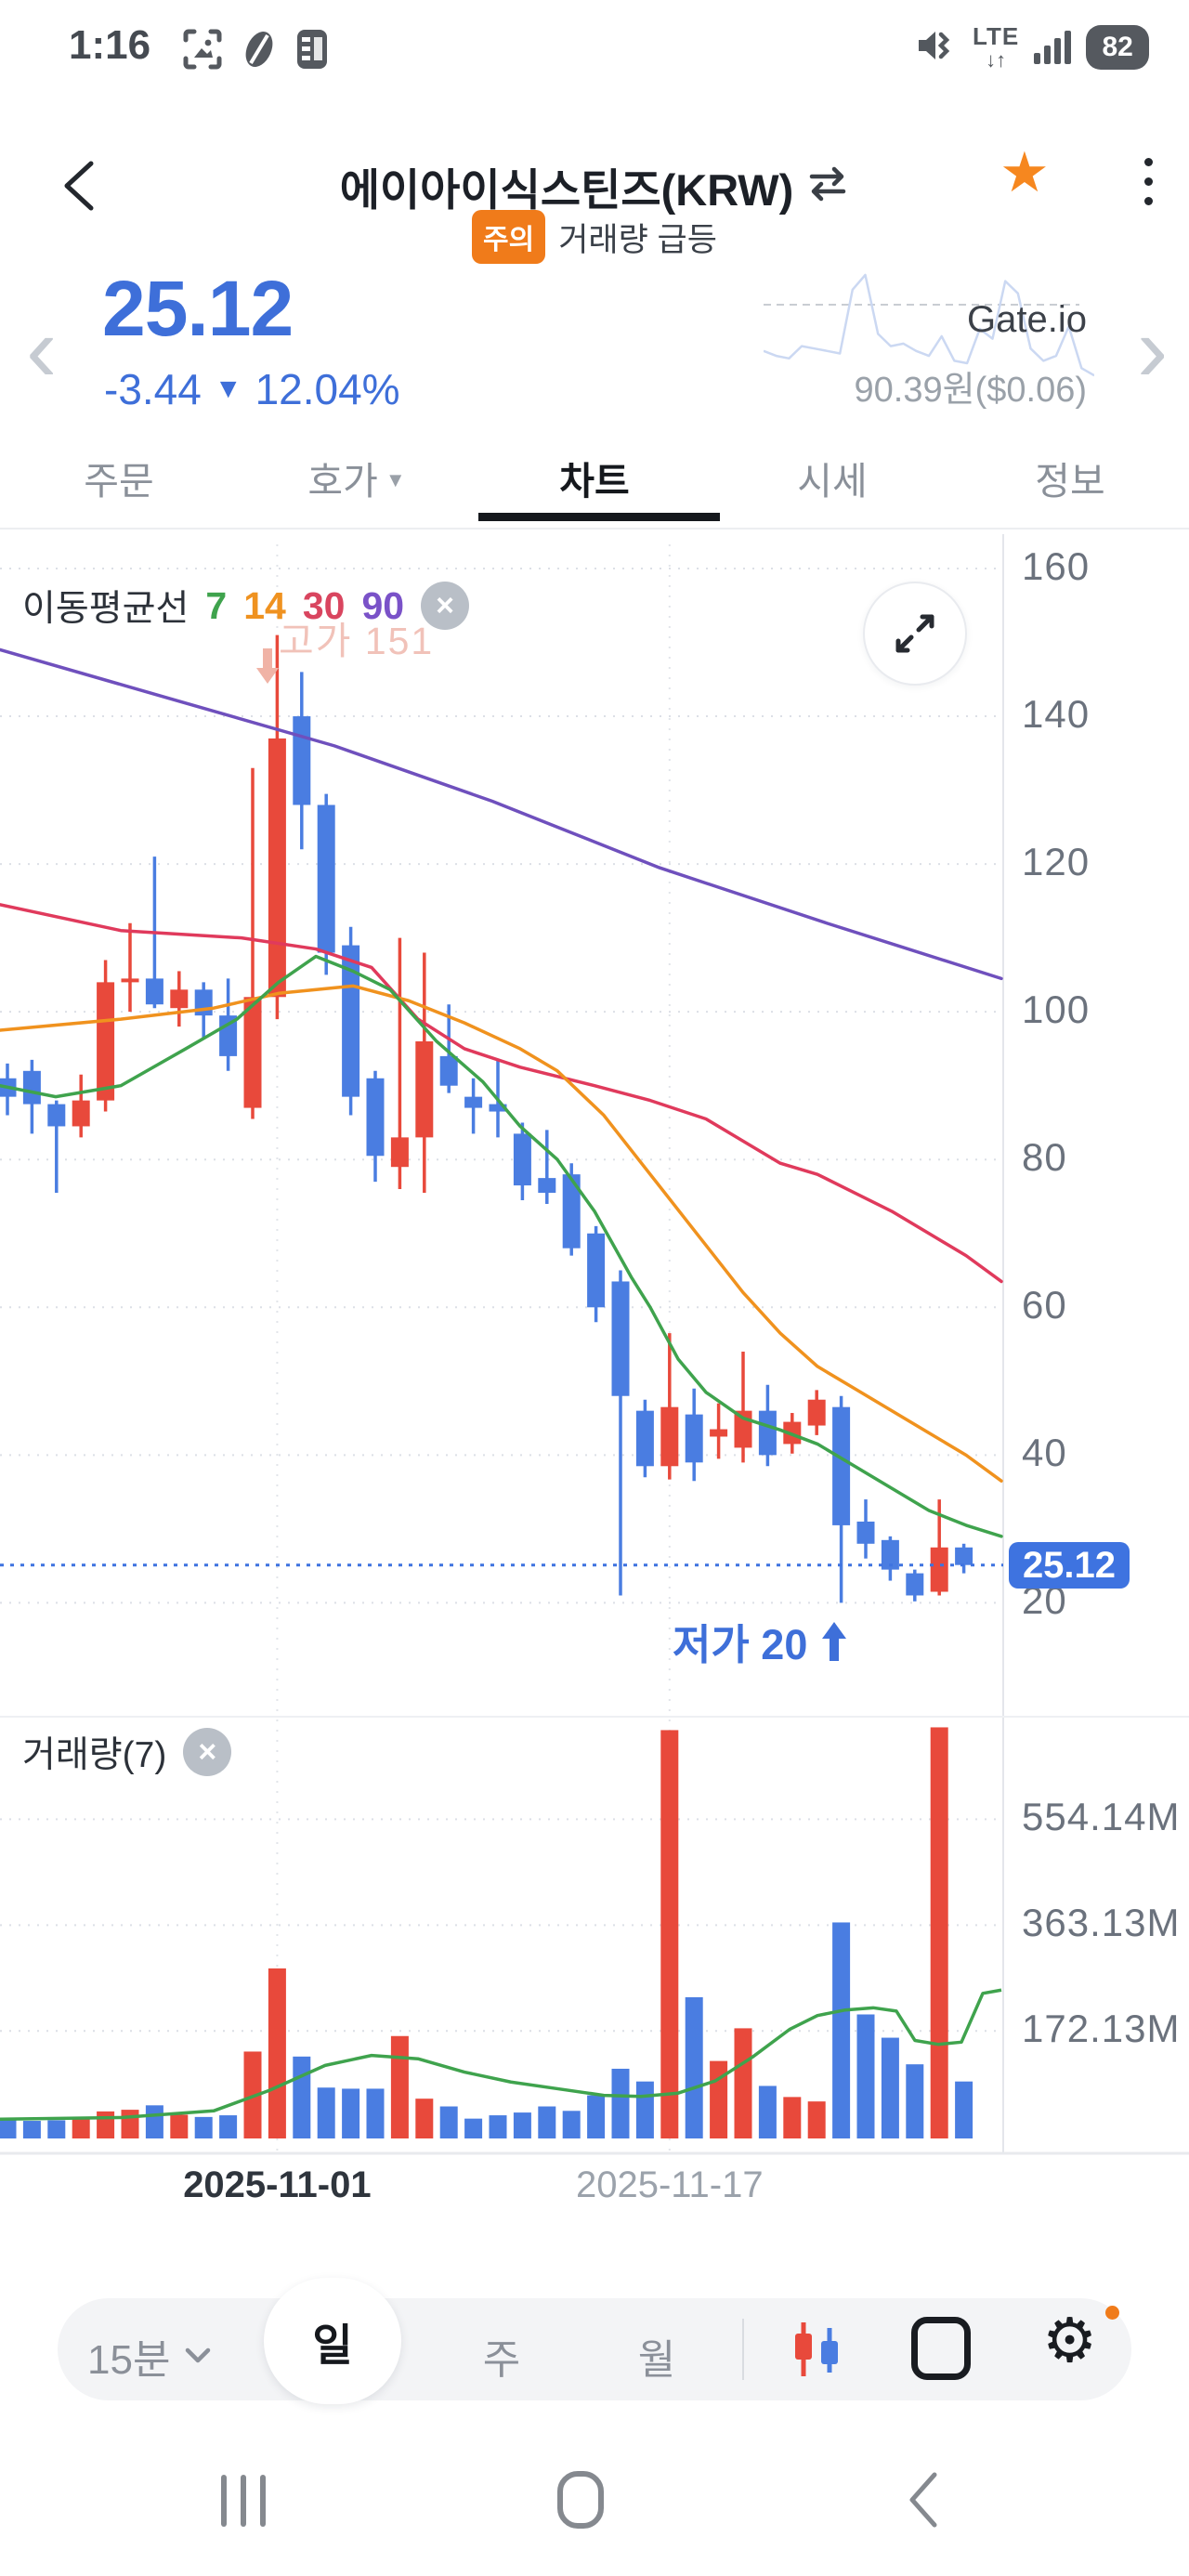 The height and width of the screenshot is (2576, 1189). What do you see at coordinates (1112, 2313) in the screenshot?
I see `settings-notification-dot` at bounding box center [1112, 2313].